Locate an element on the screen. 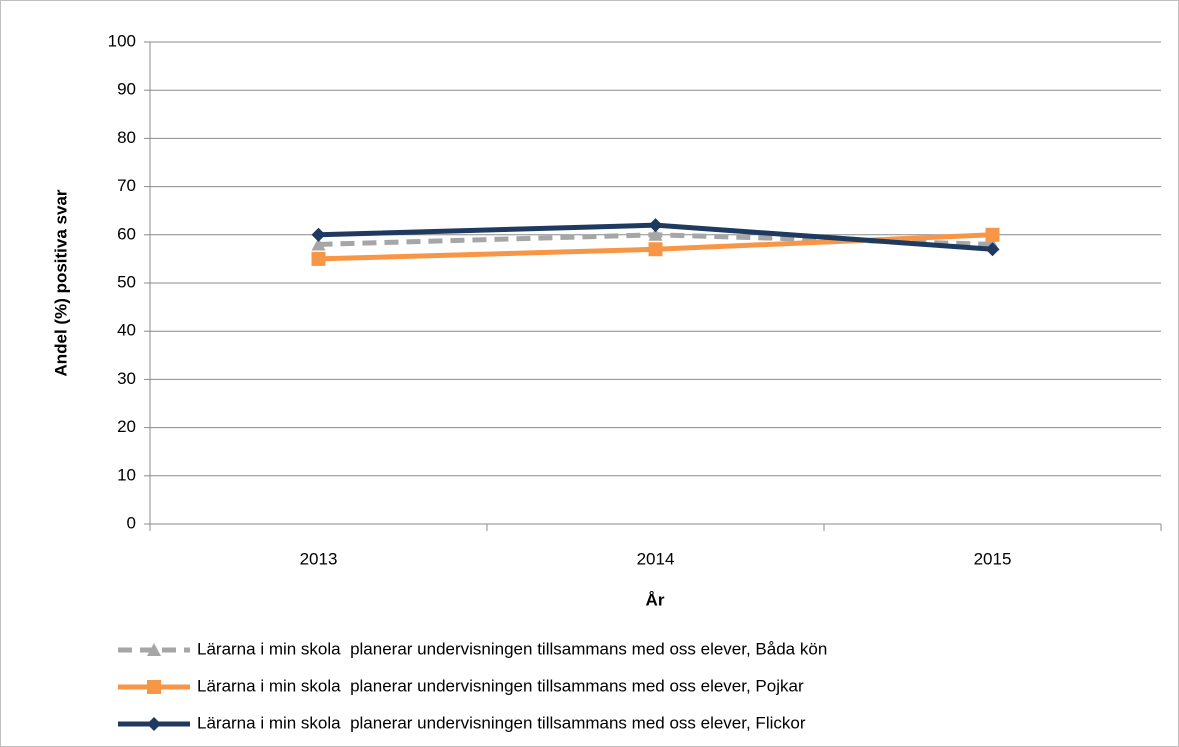 The height and width of the screenshot is (747, 1179). y-tick-label: 90 is located at coordinates (126, 89).